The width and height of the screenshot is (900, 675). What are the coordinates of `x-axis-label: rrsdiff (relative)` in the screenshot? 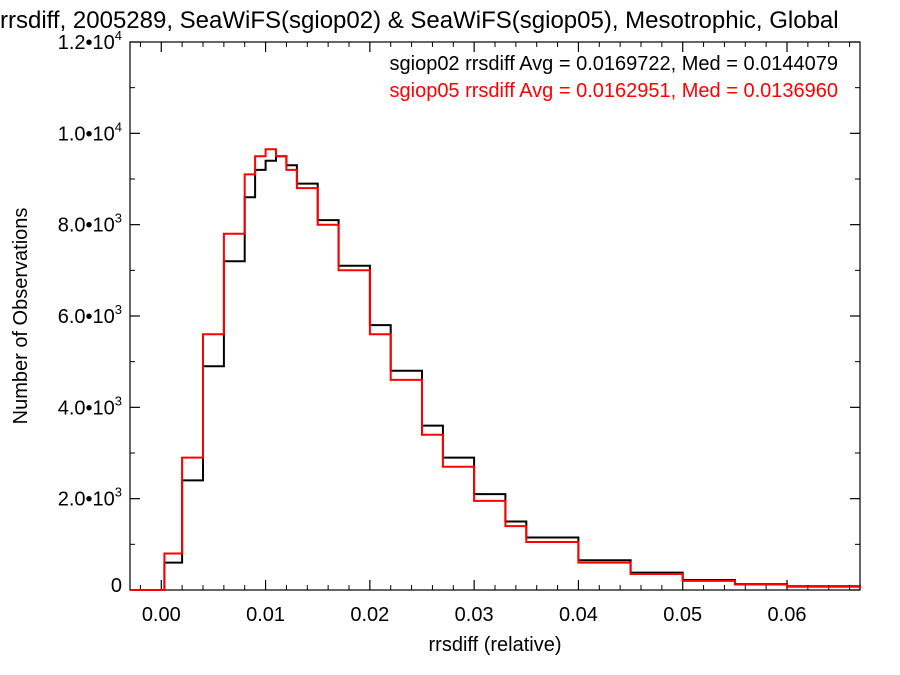 It's located at (495, 645).